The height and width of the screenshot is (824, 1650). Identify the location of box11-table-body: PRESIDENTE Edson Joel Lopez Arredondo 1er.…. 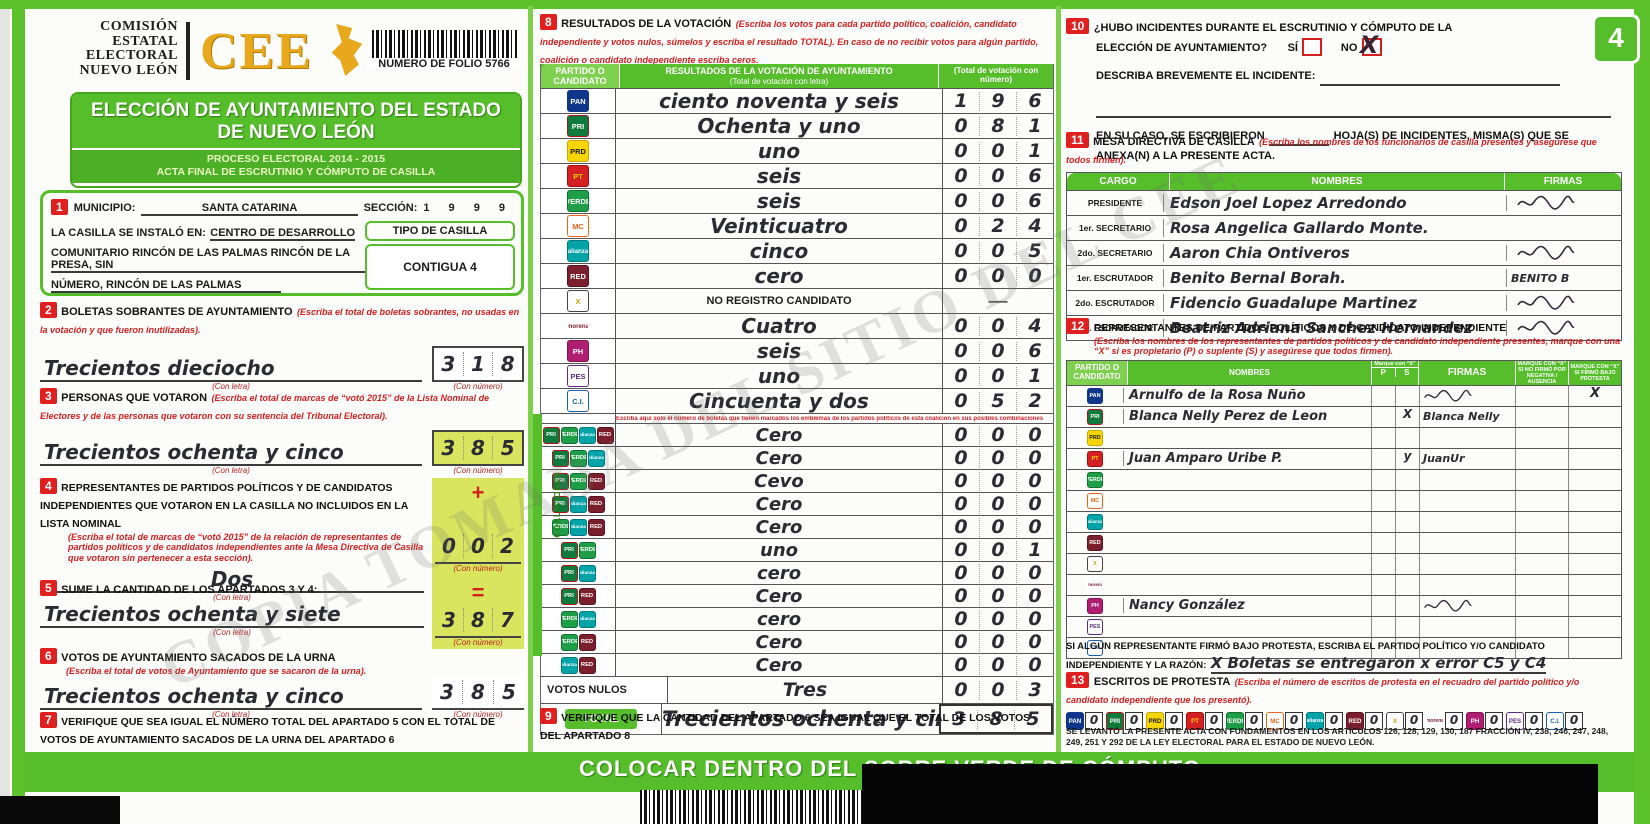
(1344, 265).